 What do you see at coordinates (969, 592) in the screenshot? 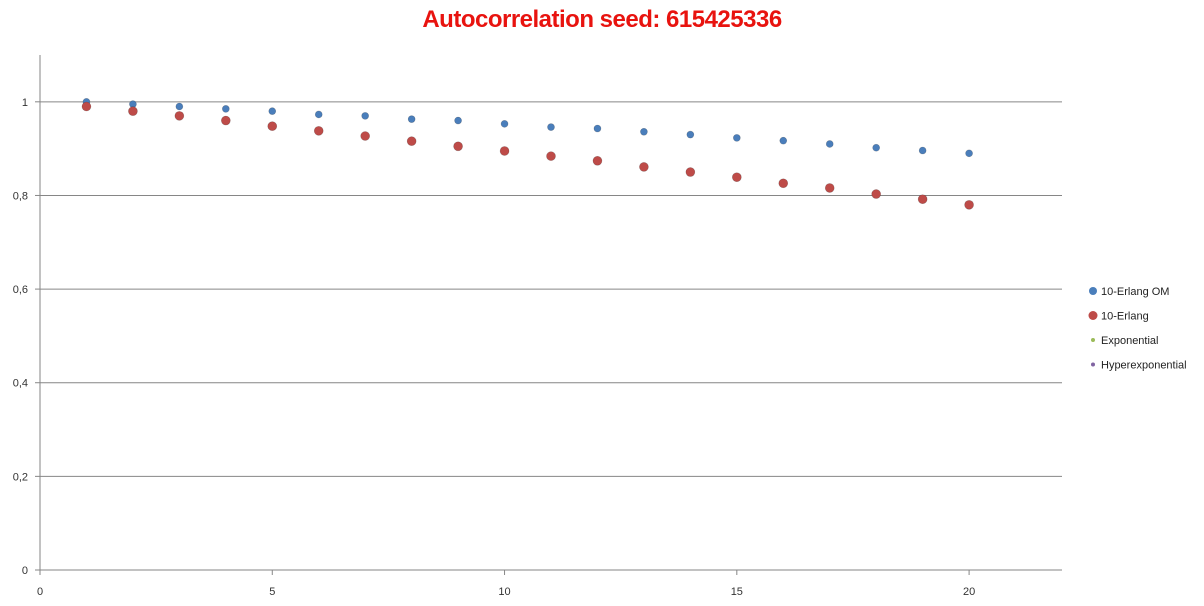
I see `x-tick-label: 20` at bounding box center [969, 592].